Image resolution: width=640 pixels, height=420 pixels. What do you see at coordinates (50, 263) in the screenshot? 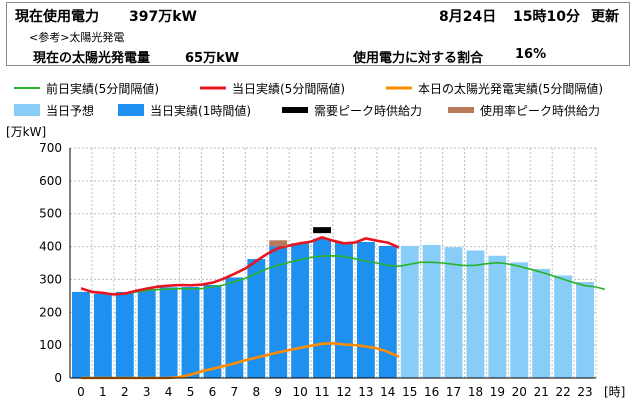
I see `y-ticks: 0 100 200 300 400 500 600 700` at bounding box center [50, 263].